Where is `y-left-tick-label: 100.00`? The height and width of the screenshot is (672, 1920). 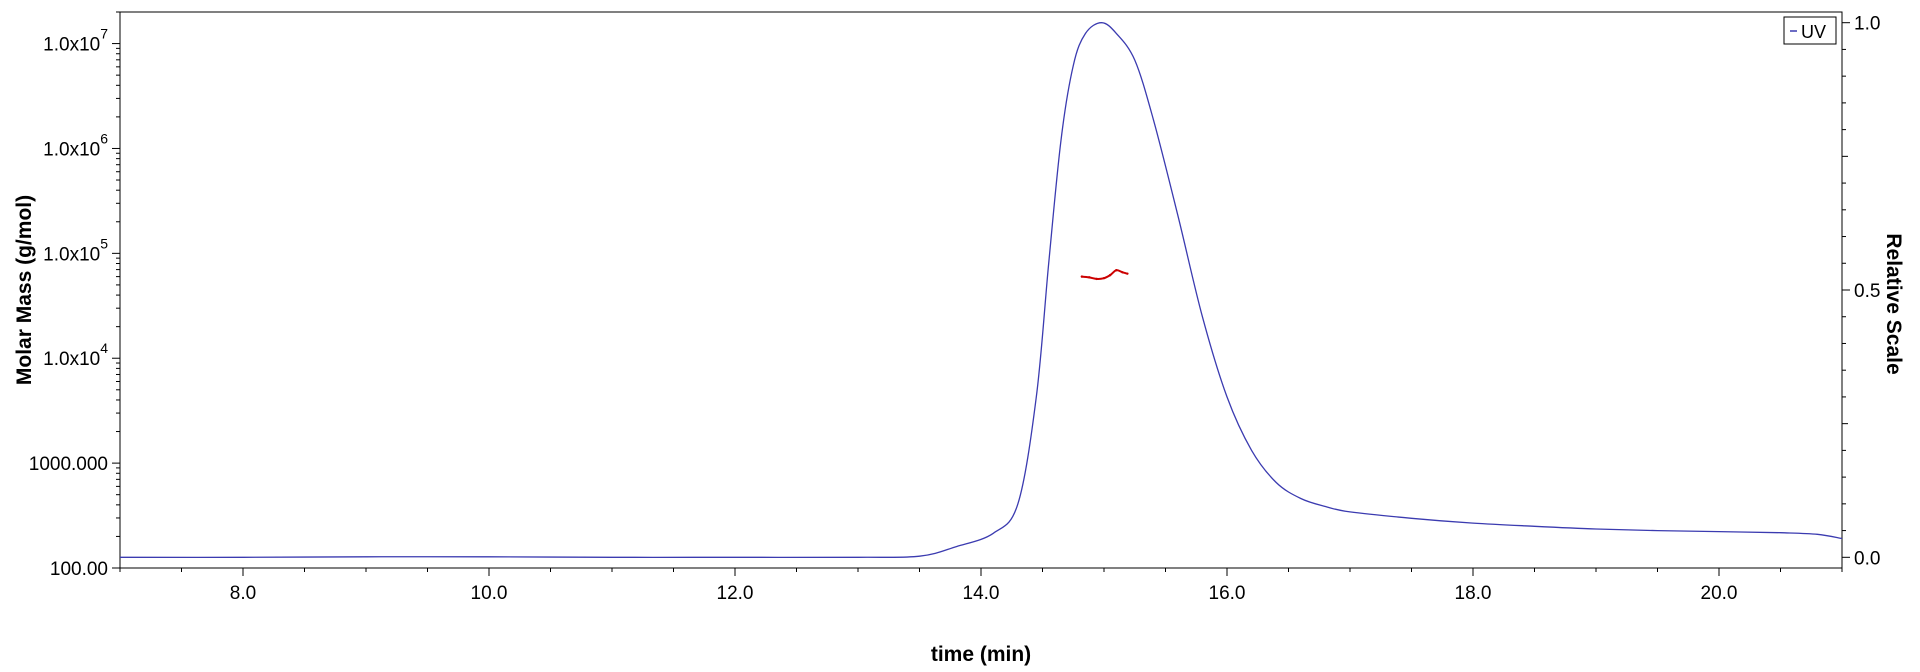 y-left-tick-label: 100.00 is located at coordinates (79, 569).